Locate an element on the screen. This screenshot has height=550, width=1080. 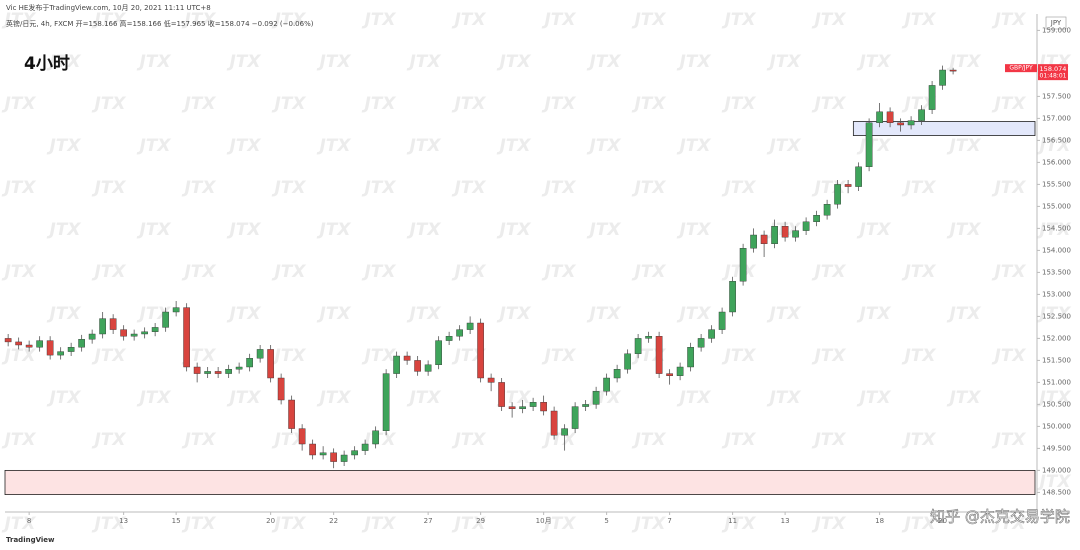
y-tick-label: 152.500 is located at coordinates (1056, 316).